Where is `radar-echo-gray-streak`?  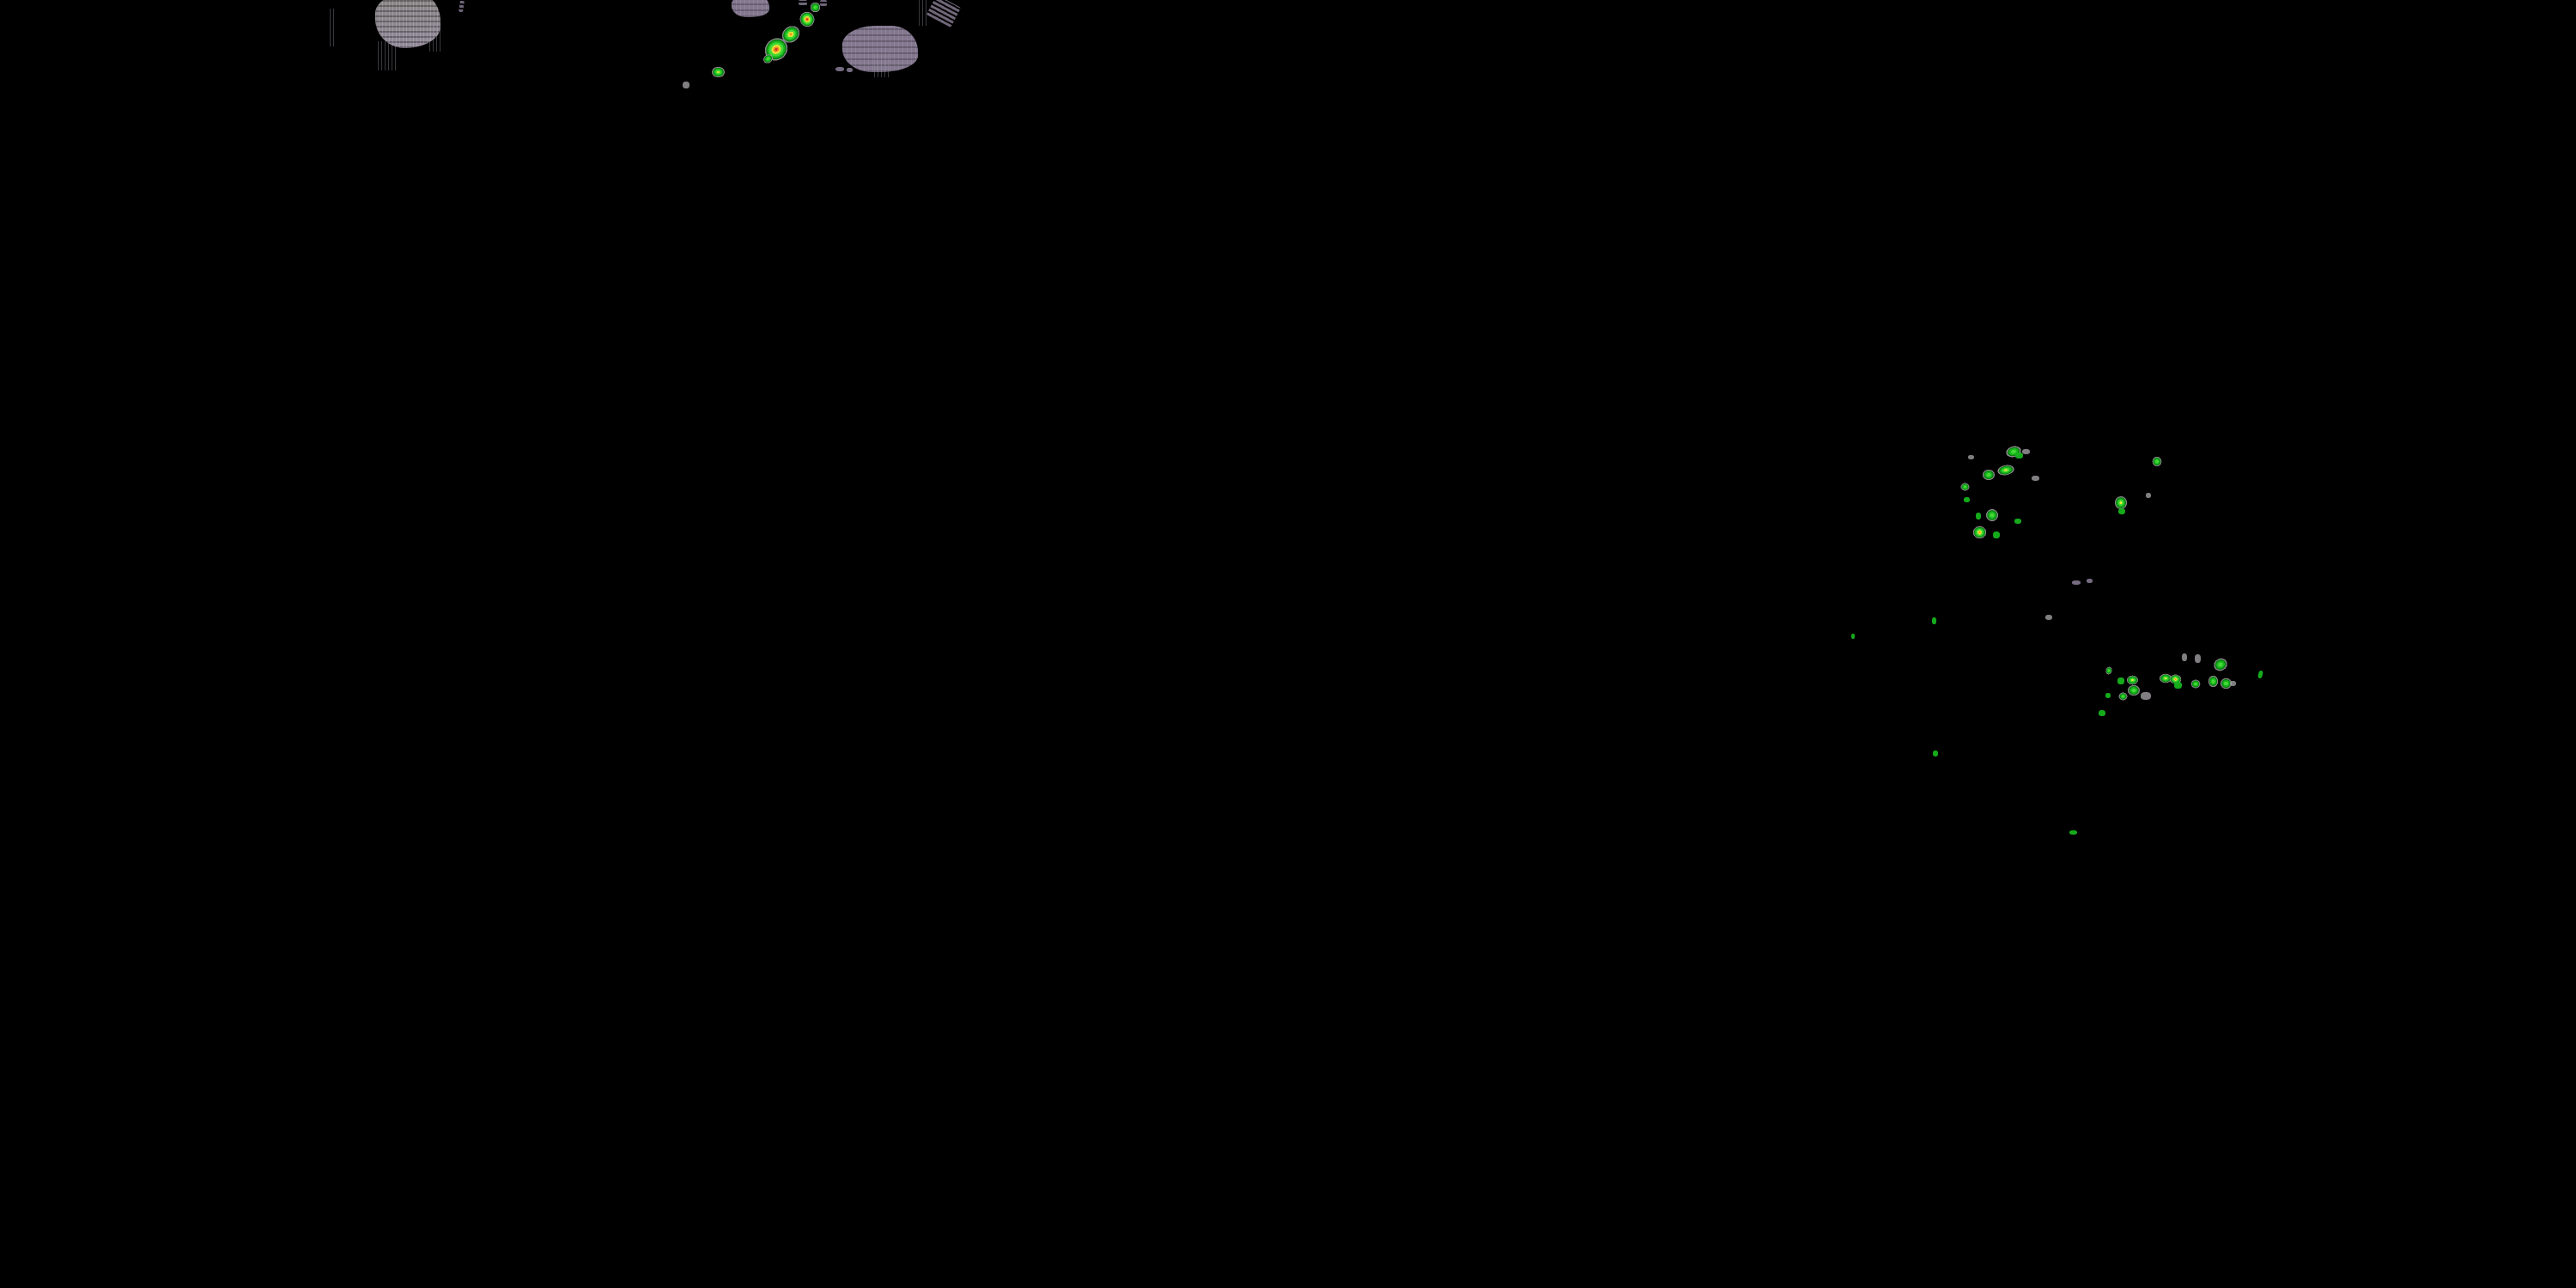
radar-echo-gray-streak is located at coordinates (408, 24).